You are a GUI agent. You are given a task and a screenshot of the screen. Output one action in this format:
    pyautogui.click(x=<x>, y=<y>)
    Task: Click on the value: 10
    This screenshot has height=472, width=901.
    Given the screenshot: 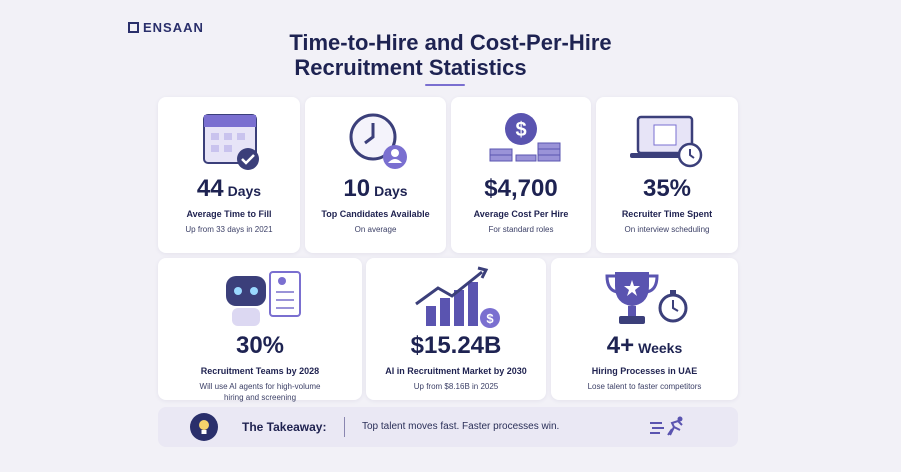 What is the action you would take?
    pyautogui.click(x=357, y=188)
    